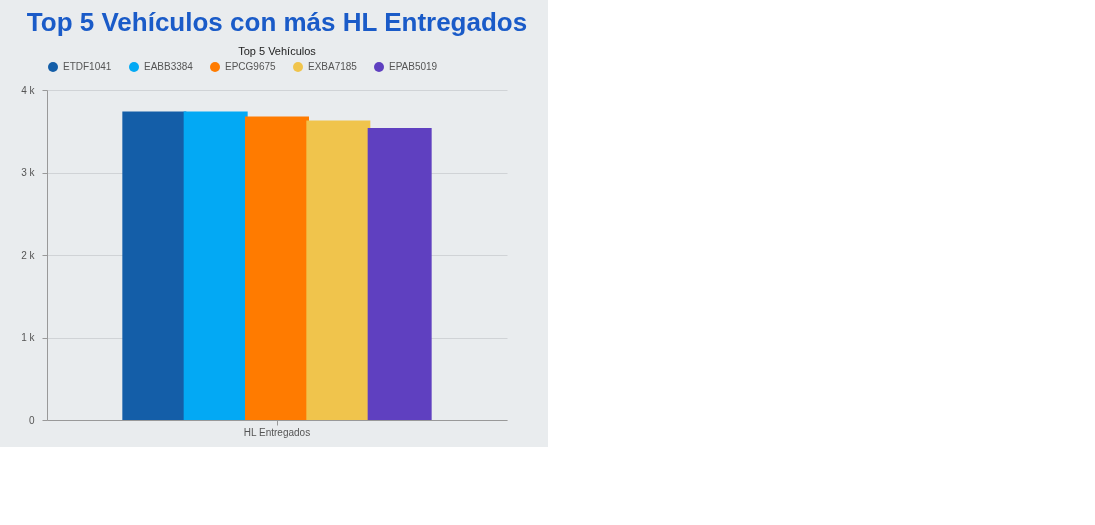 The height and width of the screenshot is (525, 1095). I want to click on y-tick-label: 3 k, so click(28, 172).